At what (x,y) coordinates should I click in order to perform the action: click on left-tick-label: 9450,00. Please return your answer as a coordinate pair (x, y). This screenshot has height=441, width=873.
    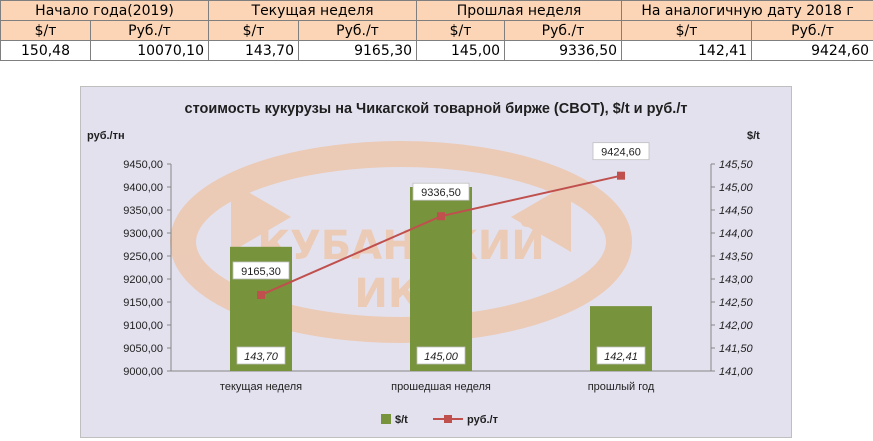
    Looking at the image, I should click on (143, 165).